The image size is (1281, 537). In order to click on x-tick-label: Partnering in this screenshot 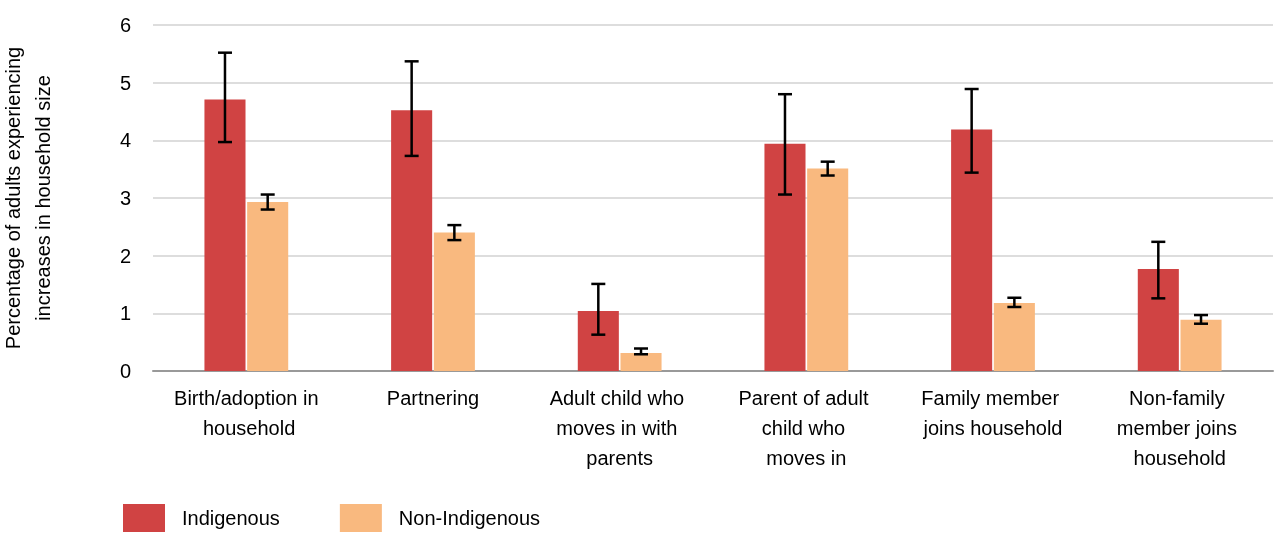, I will do `click(433, 398)`.